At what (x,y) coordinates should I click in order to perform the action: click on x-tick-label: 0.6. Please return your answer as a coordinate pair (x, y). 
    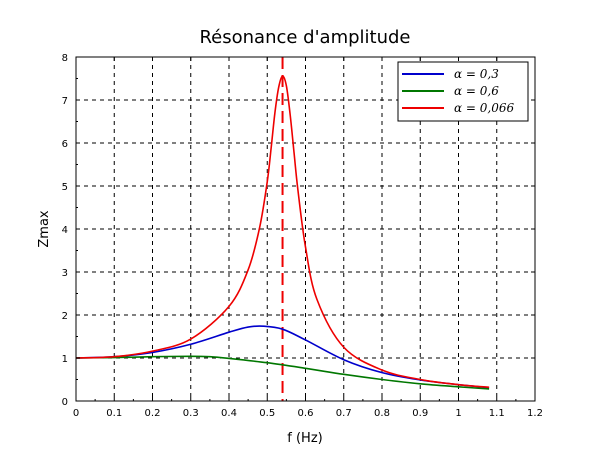
    Looking at the image, I should click on (306, 413).